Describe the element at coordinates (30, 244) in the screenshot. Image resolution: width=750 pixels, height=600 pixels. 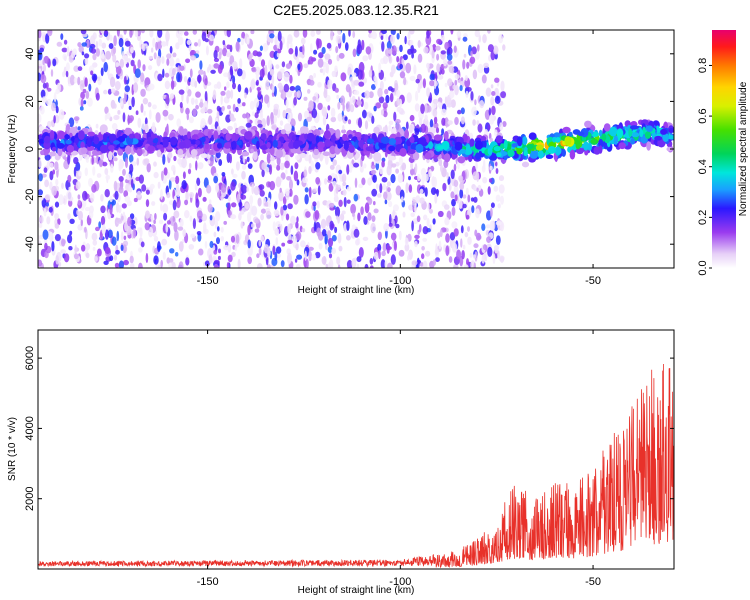
I see `spectrogram-y-tick-label: -40` at that location.